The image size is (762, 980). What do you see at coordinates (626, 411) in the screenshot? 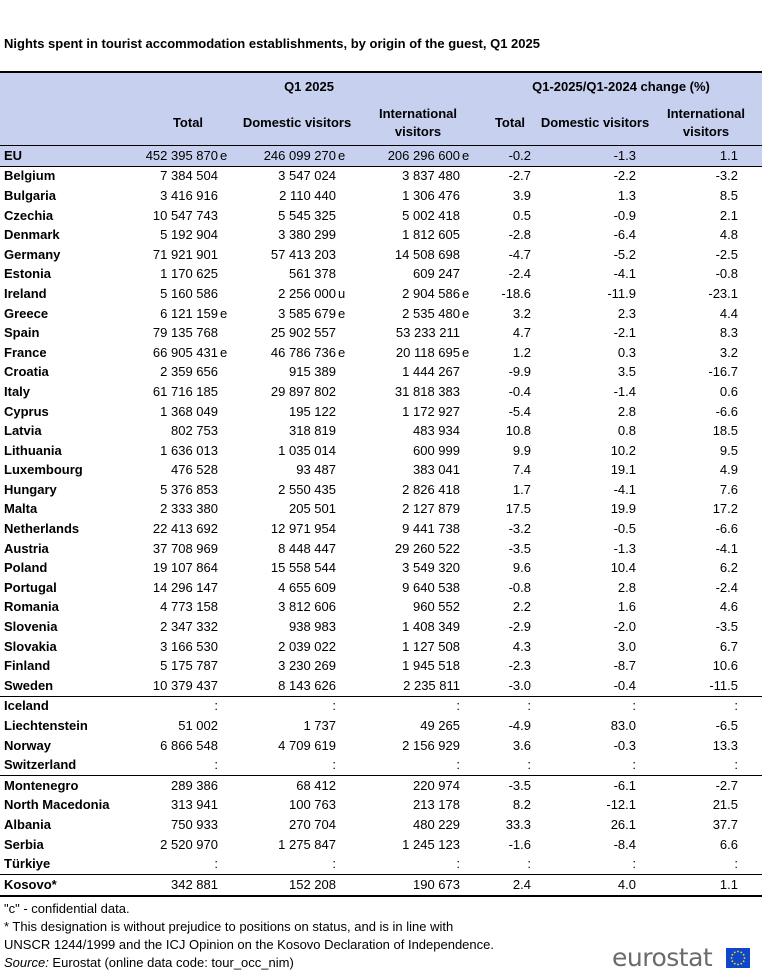
I see `change-domestic-cell: 2.8` at bounding box center [626, 411].